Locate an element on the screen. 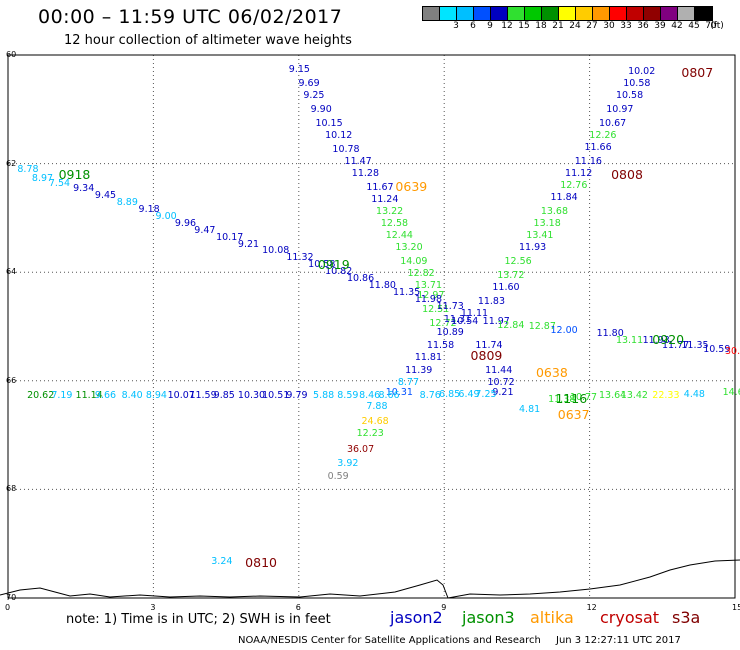 This screenshot has height=650, width=740. wave-height-value: 11.98 is located at coordinates (428, 299).